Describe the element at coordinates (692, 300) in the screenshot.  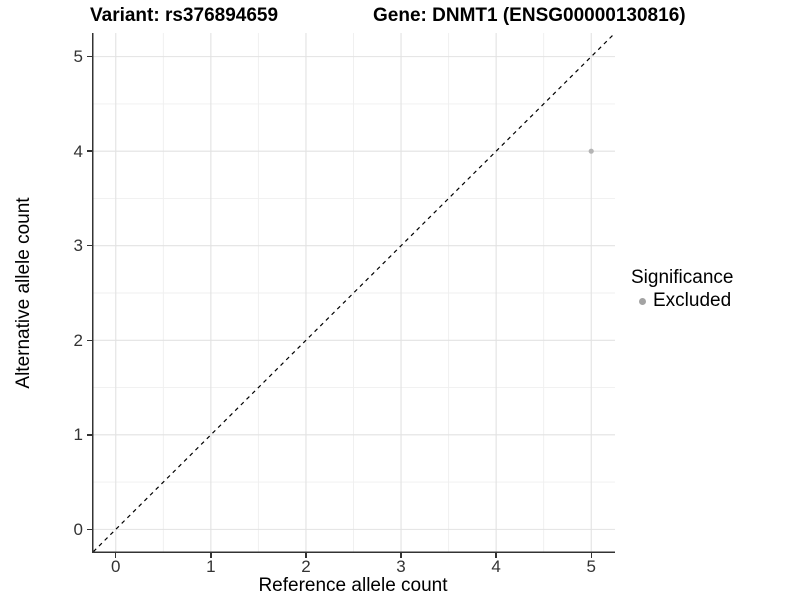
I see `legend-item-label: Excluded` at that location.